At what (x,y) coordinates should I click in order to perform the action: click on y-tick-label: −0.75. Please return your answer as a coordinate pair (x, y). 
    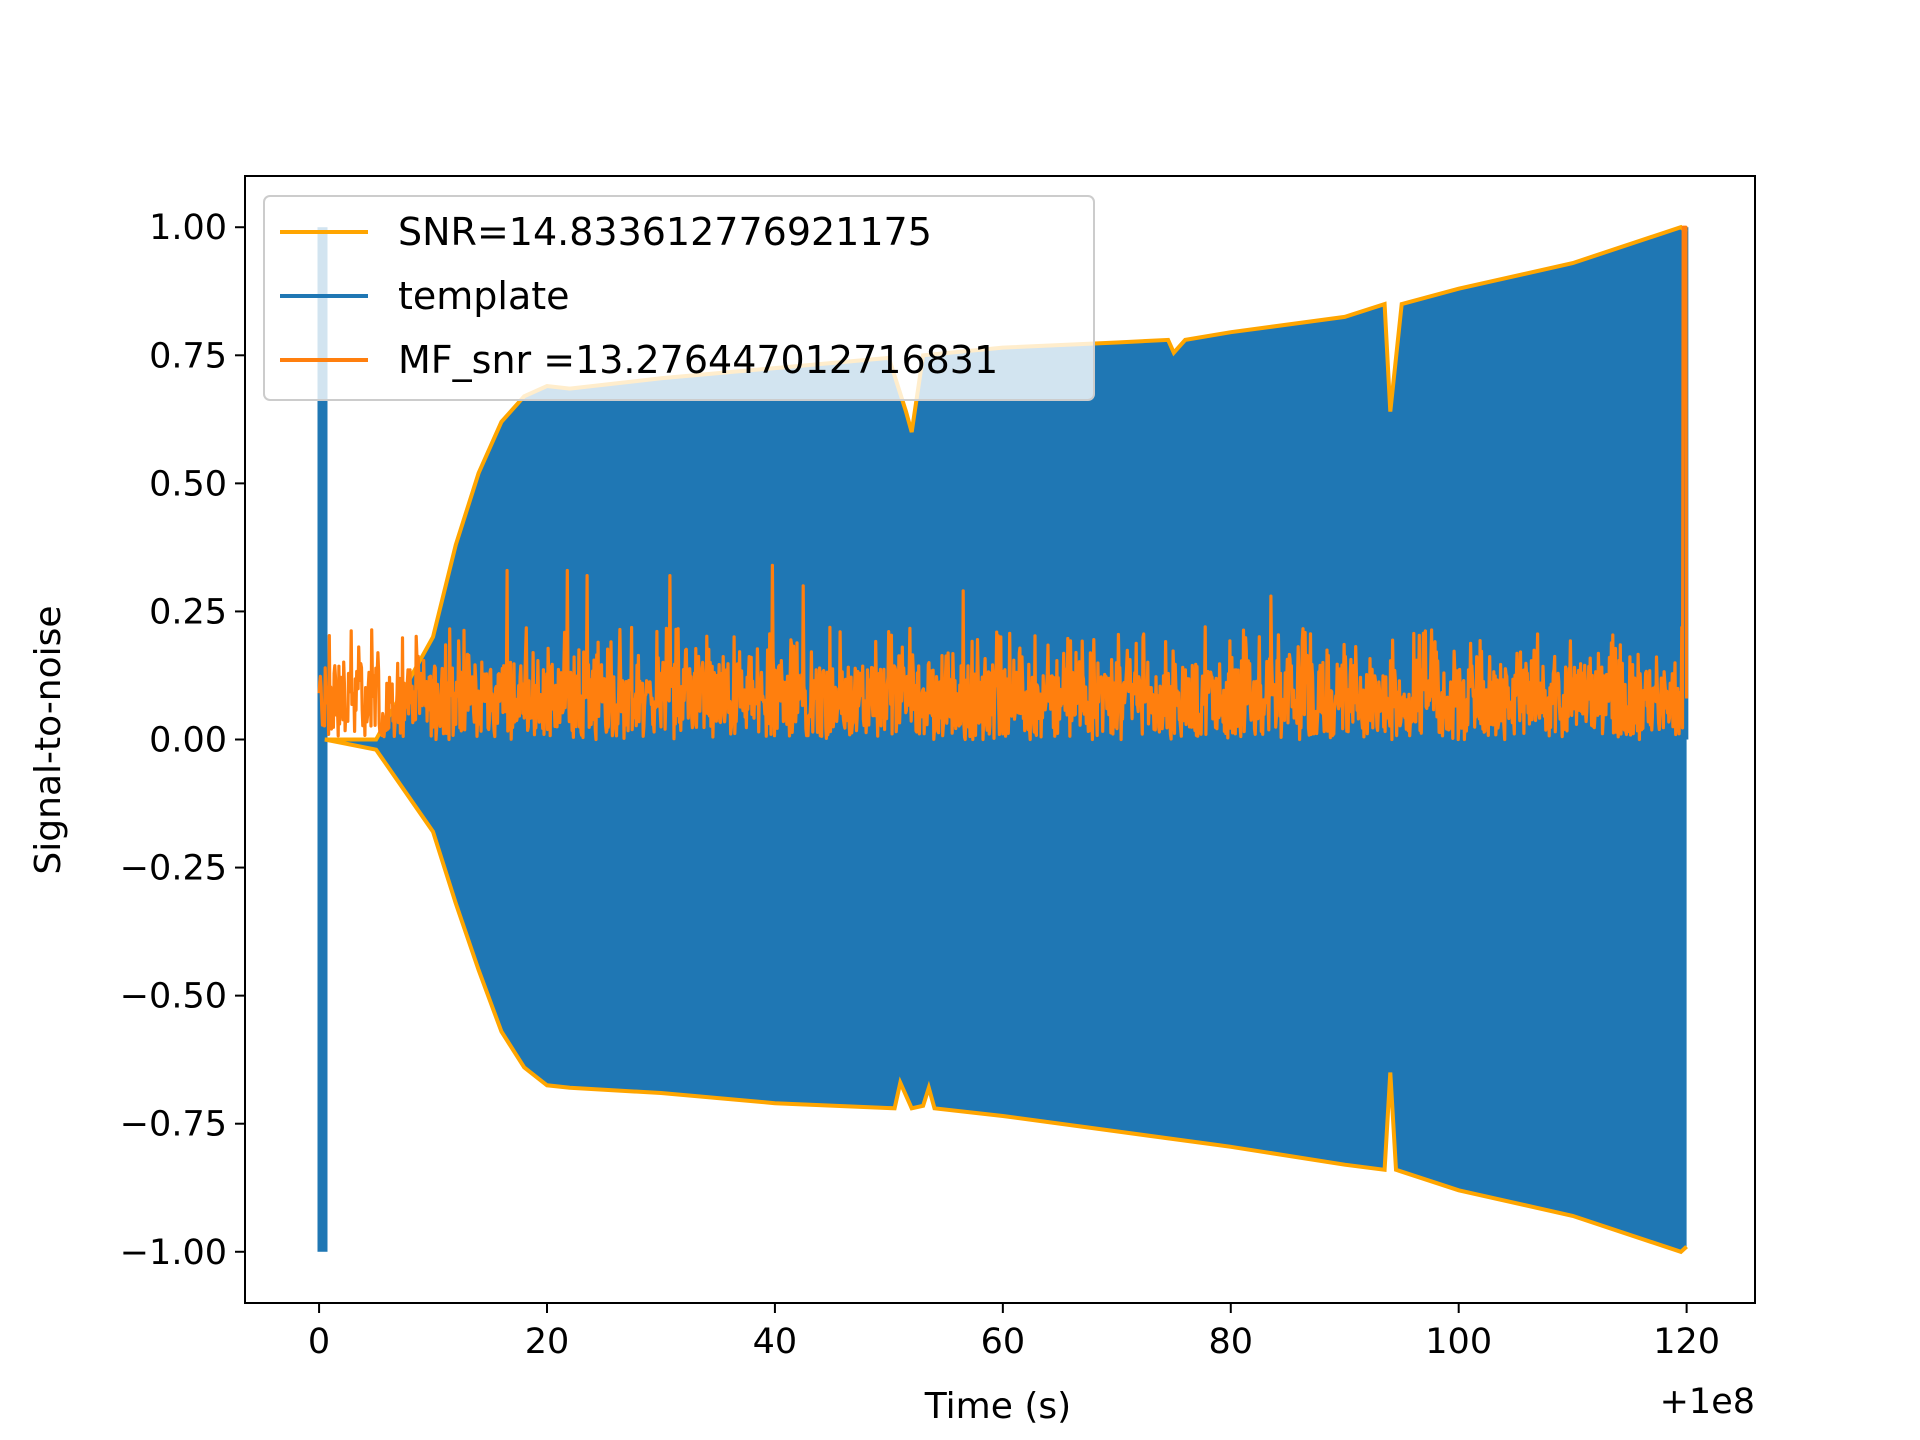
    Looking at the image, I should click on (173, 1125).